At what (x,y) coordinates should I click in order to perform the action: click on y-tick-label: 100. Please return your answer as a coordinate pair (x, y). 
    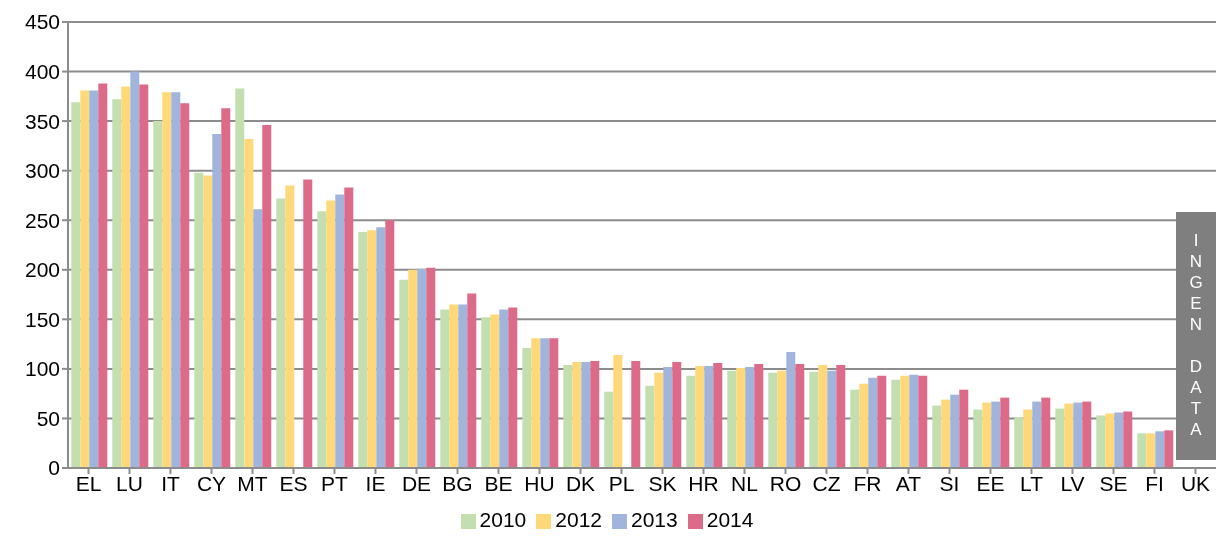
    Looking at the image, I should click on (42, 369).